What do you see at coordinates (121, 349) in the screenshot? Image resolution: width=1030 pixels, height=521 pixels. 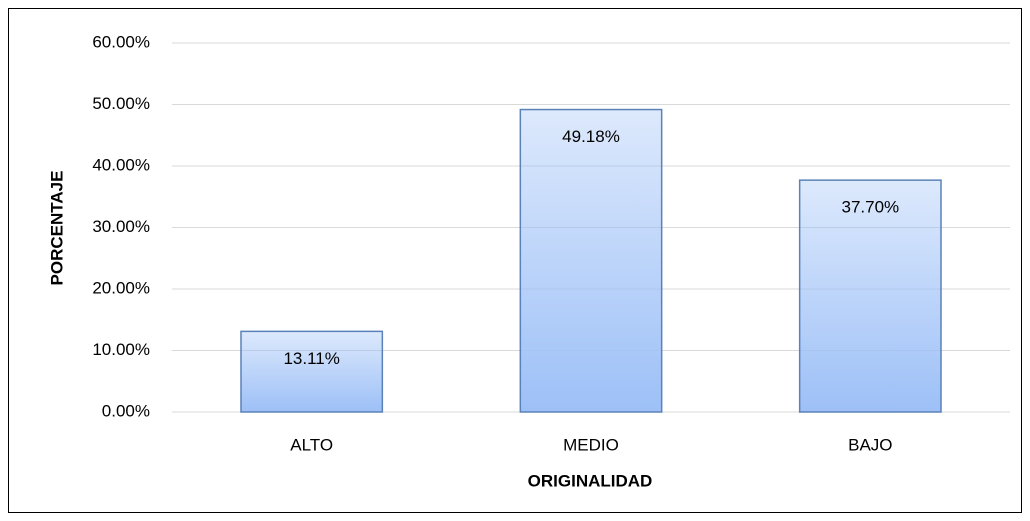 I see `y-tick-label: 10.00%` at bounding box center [121, 349].